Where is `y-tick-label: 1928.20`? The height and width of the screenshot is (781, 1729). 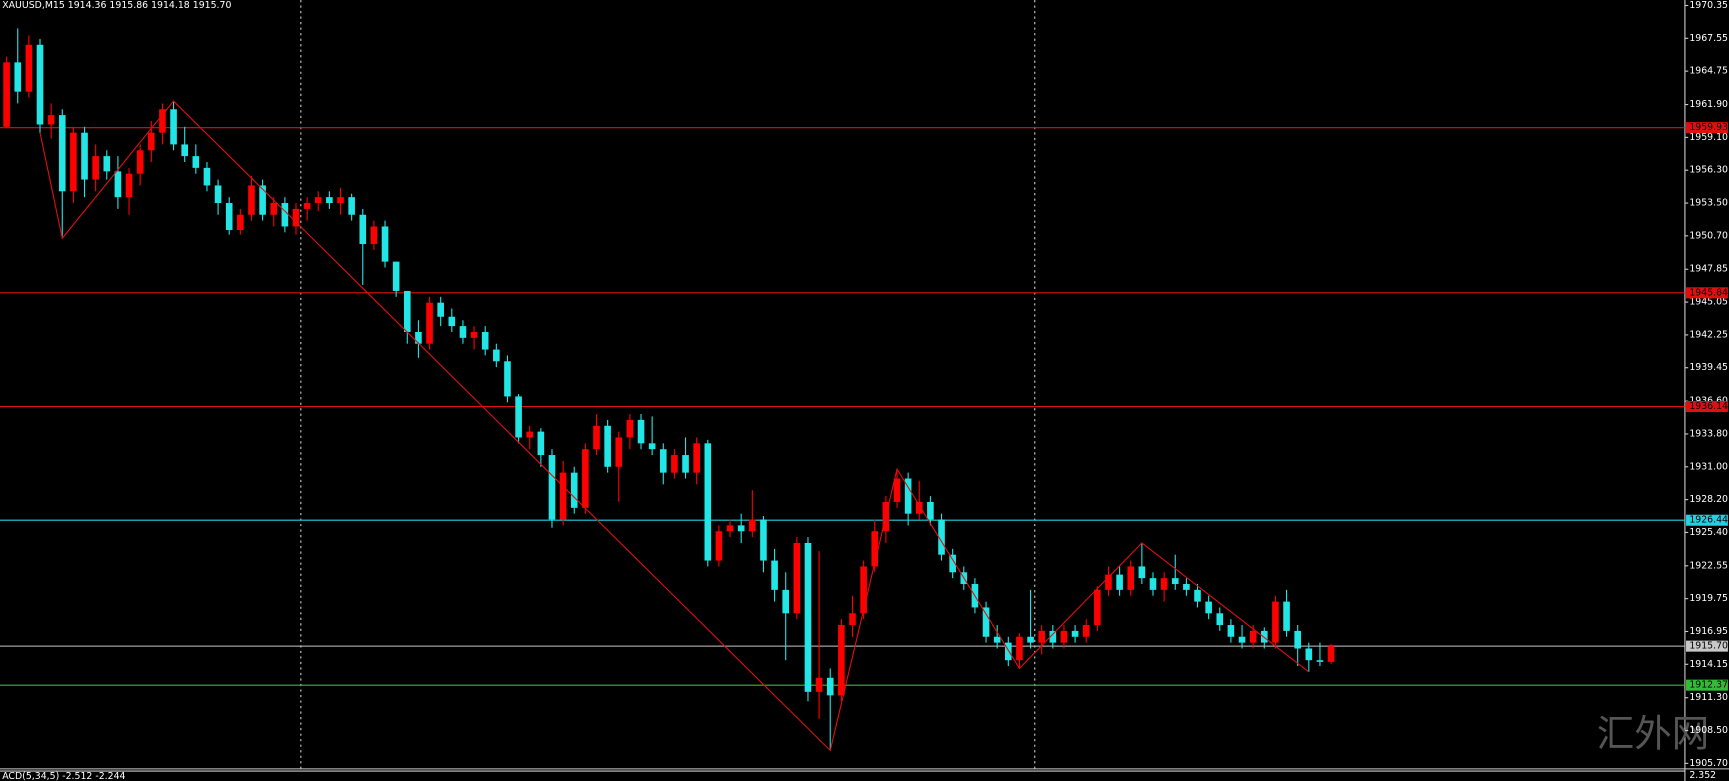
y-tick-label: 1928.20 is located at coordinates (1708, 499).